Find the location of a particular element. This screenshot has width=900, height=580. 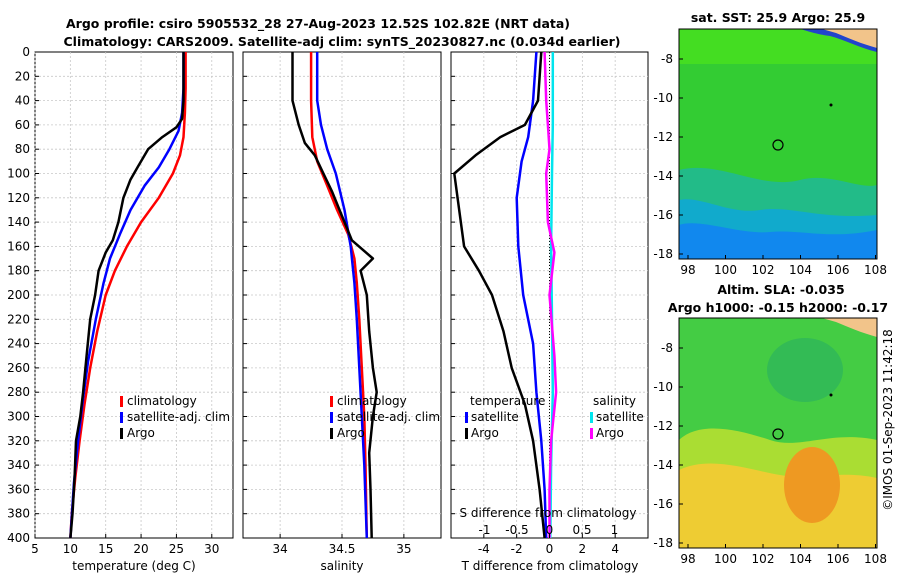

depth-tick-label: 120 is located at coordinates (18, 198).